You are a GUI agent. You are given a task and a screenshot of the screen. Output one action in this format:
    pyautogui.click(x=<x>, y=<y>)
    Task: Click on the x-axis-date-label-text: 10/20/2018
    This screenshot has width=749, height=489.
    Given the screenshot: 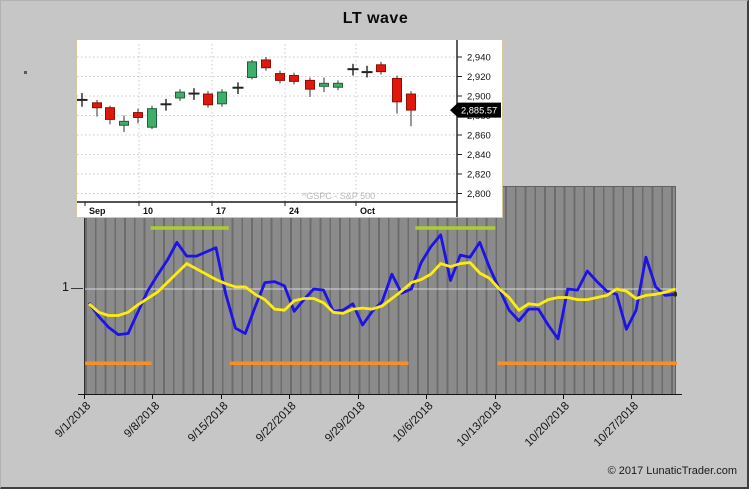 What is the action you would take?
    pyautogui.click(x=548, y=425)
    